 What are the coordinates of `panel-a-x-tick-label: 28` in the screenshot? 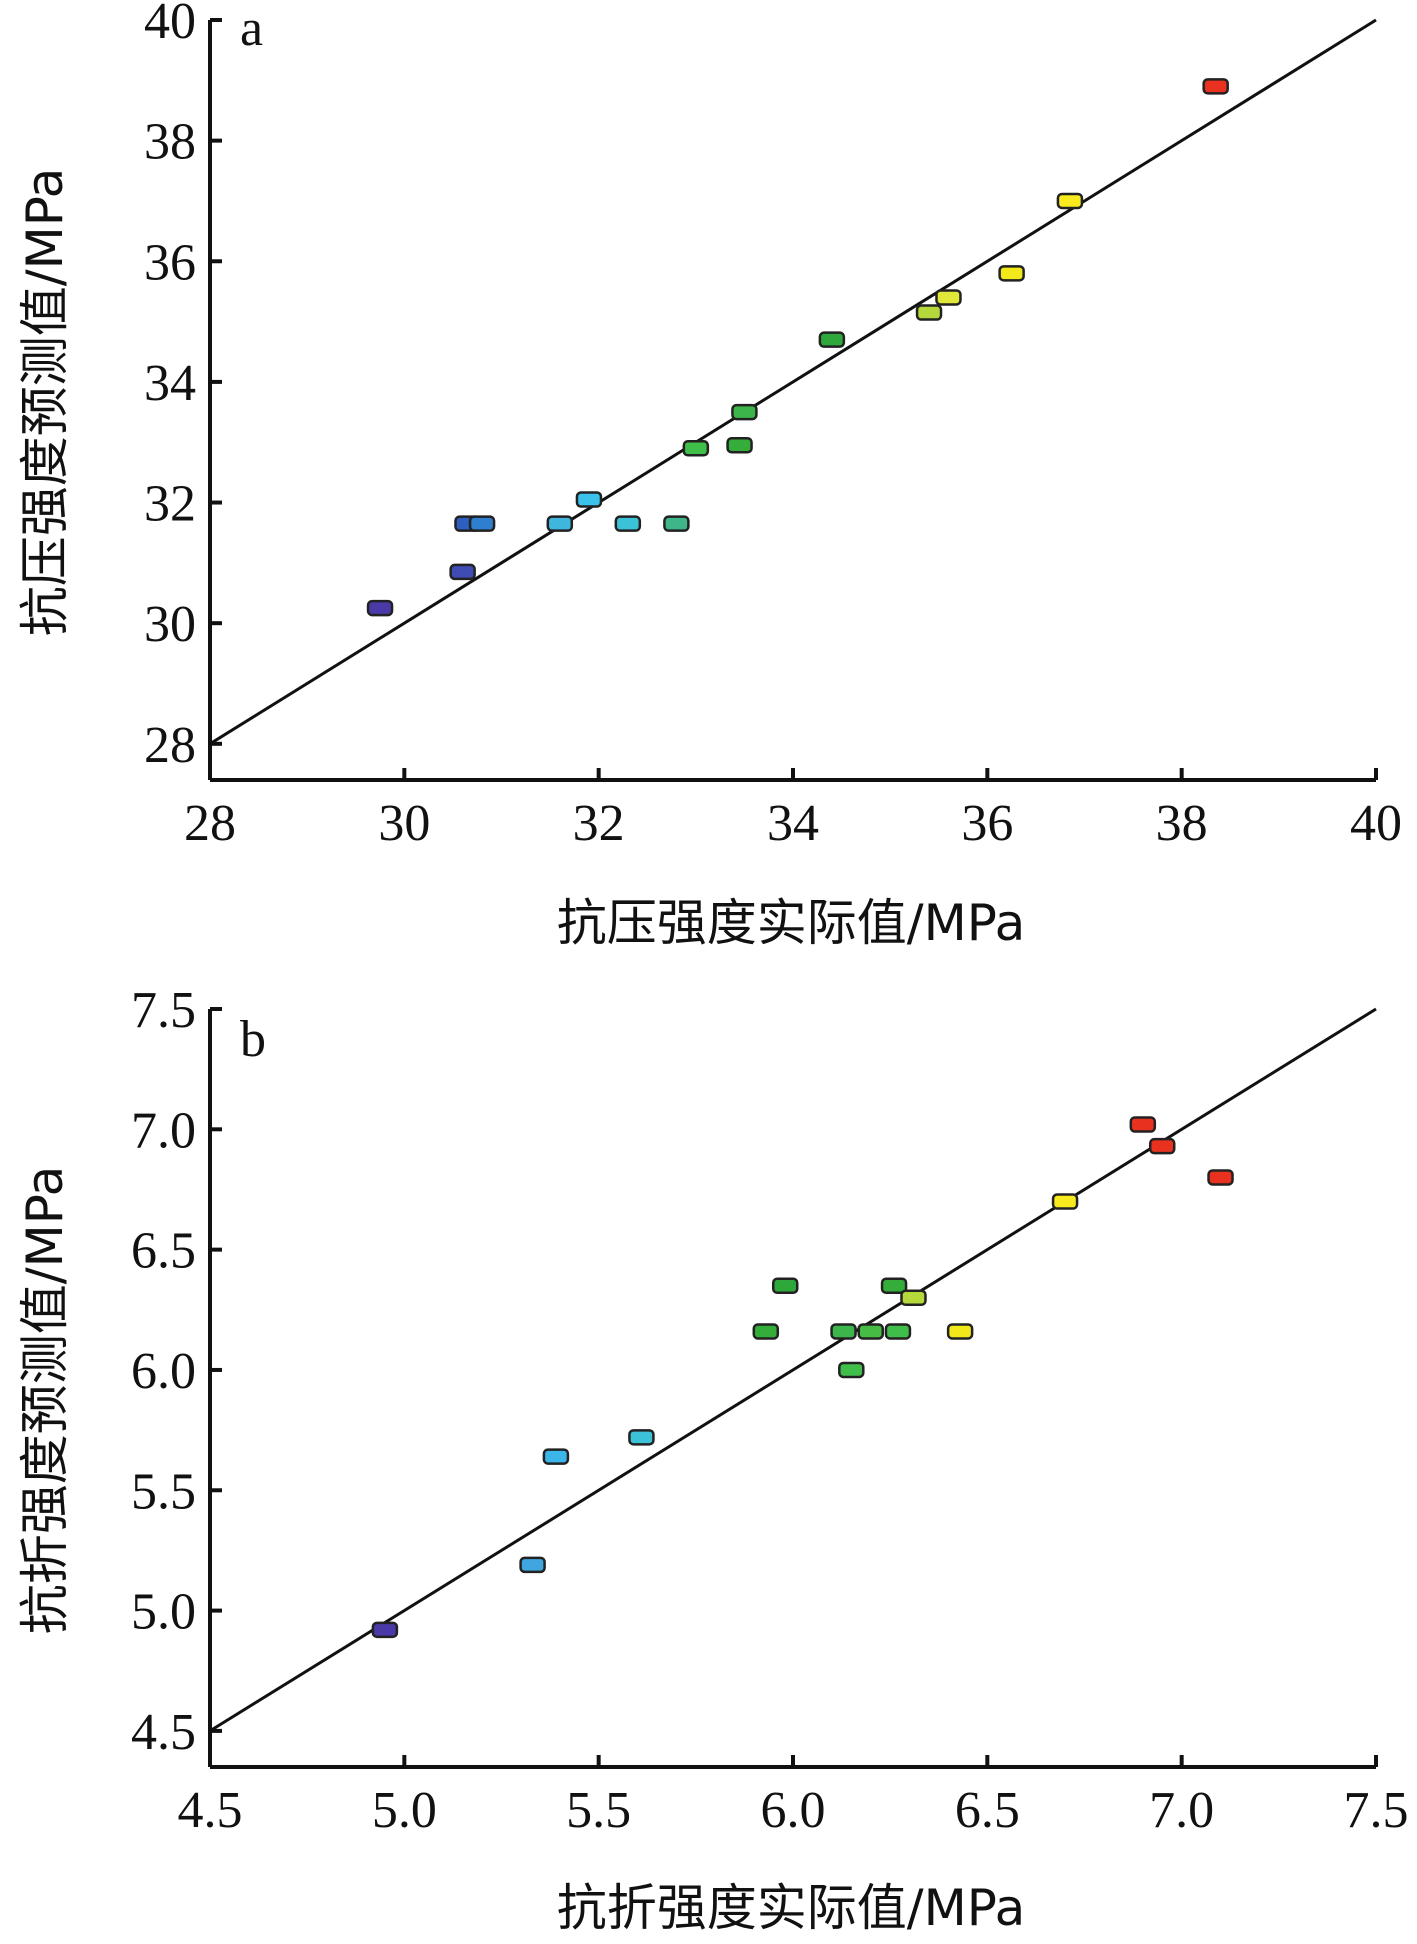 It's located at (210, 823).